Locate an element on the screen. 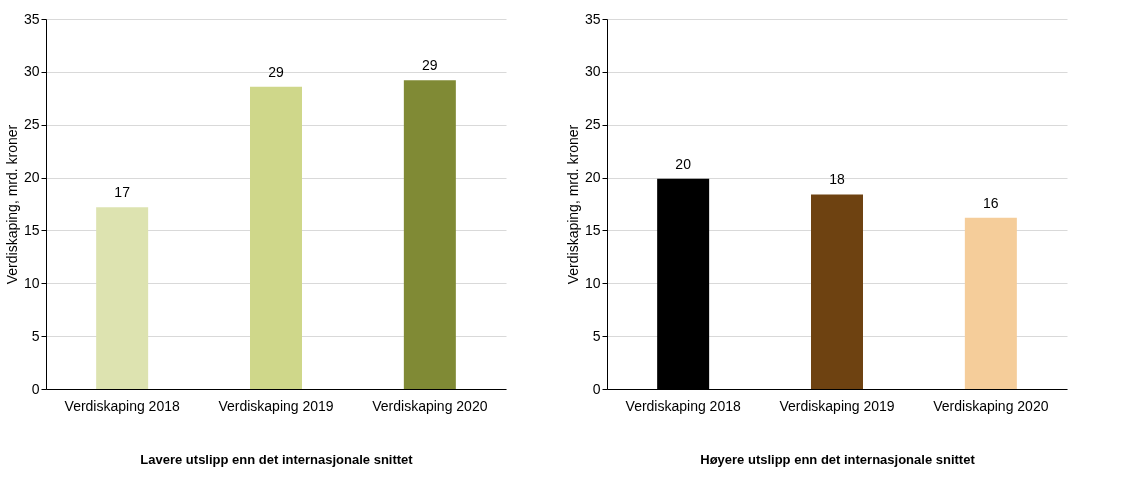 The height and width of the screenshot is (492, 1141). x-axis-title: Høyere utslipp enn det internasjonale snittet is located at coordinates (838, 459).